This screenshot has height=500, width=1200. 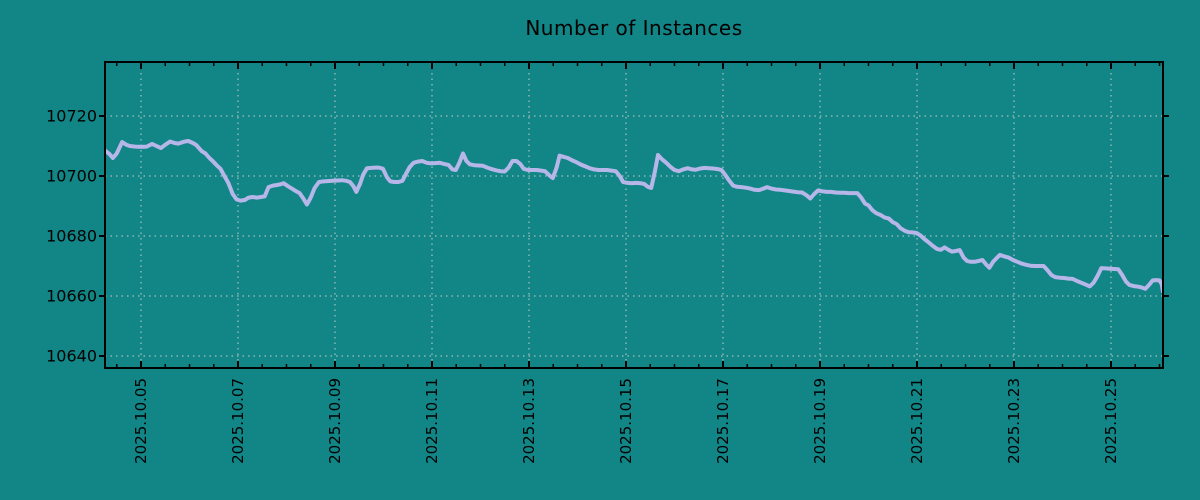 What do you see at coordinates (432, 421) in the screenshot?
I see `x-tick-label: 2025.10.11` at bounding box center [432, 421].